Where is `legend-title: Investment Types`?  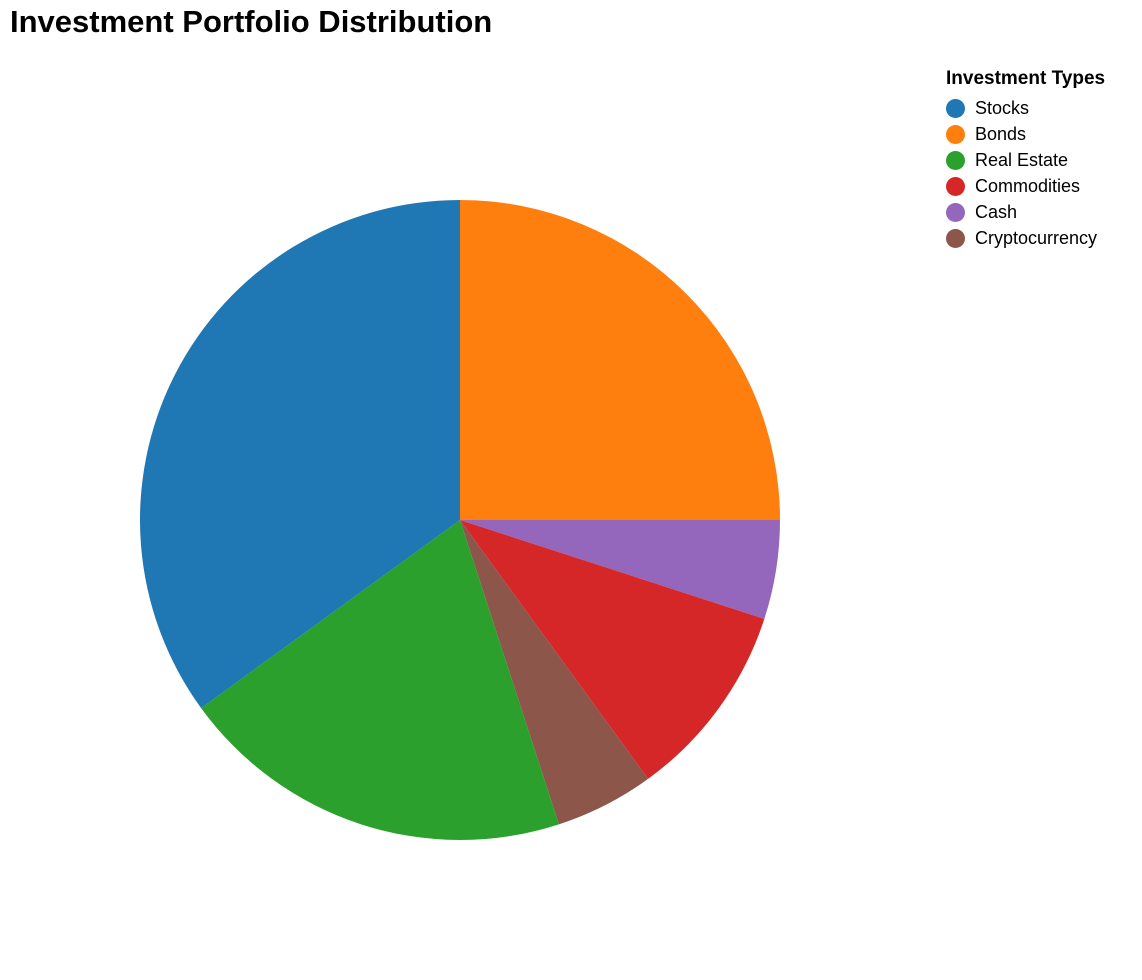
legend-title: Investment Types is located at coordinates (1026, 78).